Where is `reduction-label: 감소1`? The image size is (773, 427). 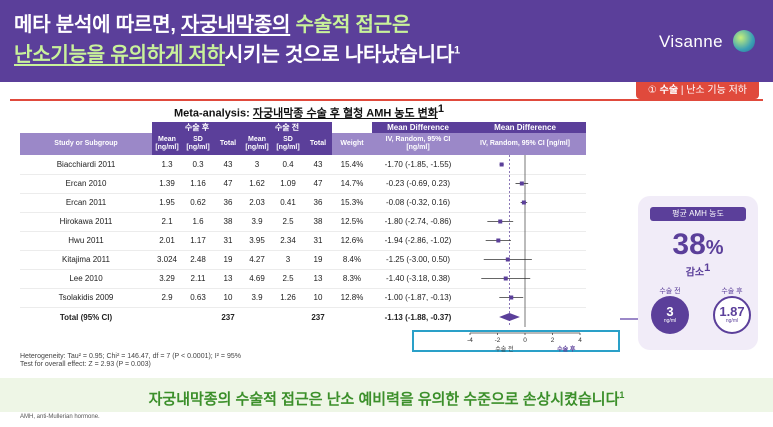 reduction-label: 감소1 is located at coordinates (698, 270).